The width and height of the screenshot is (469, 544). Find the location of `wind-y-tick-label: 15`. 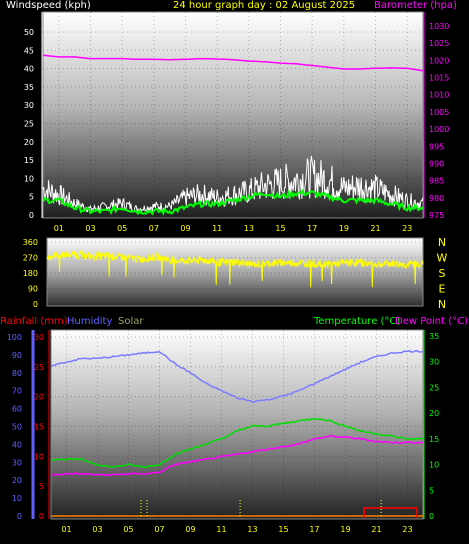

wind-y-tick-label: 15 is located at coordinates (29, 160).